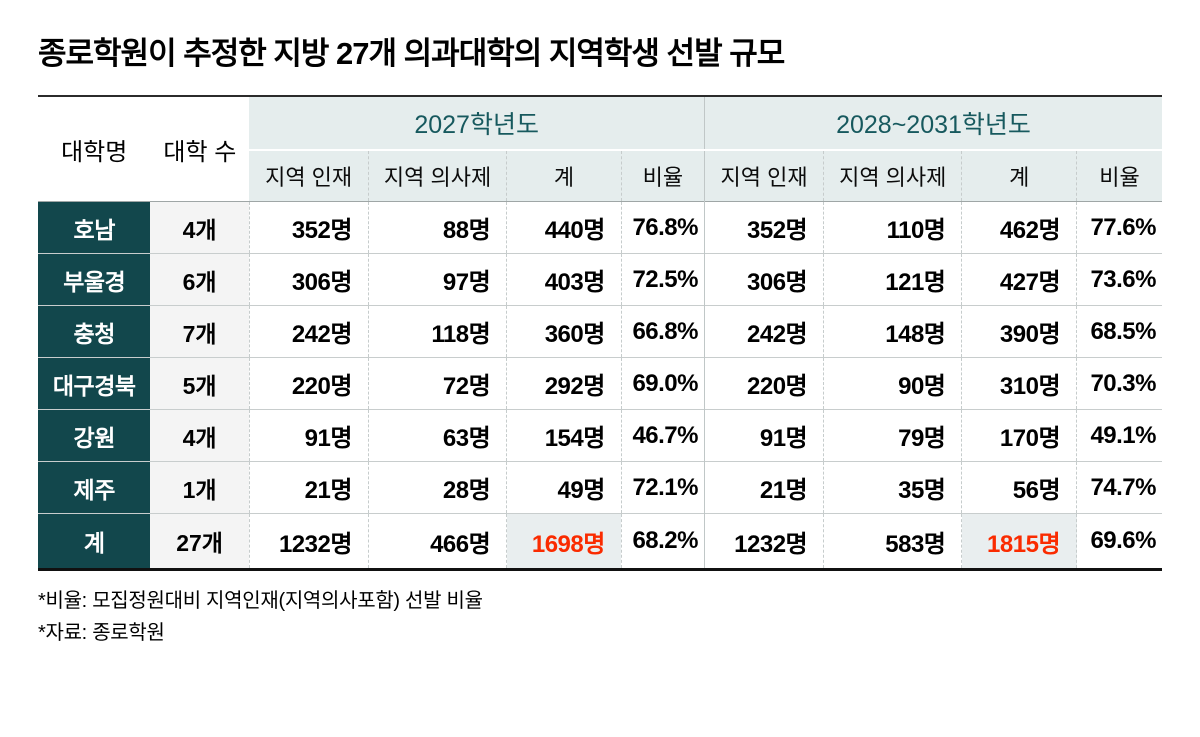 The width and height of the screenshot is (1200, 737). I want to click on sub-header-row: 지역 인재 지역 의사제 계 비율 지역 인재 지역 의사제 계 비율, so click(600, 176).